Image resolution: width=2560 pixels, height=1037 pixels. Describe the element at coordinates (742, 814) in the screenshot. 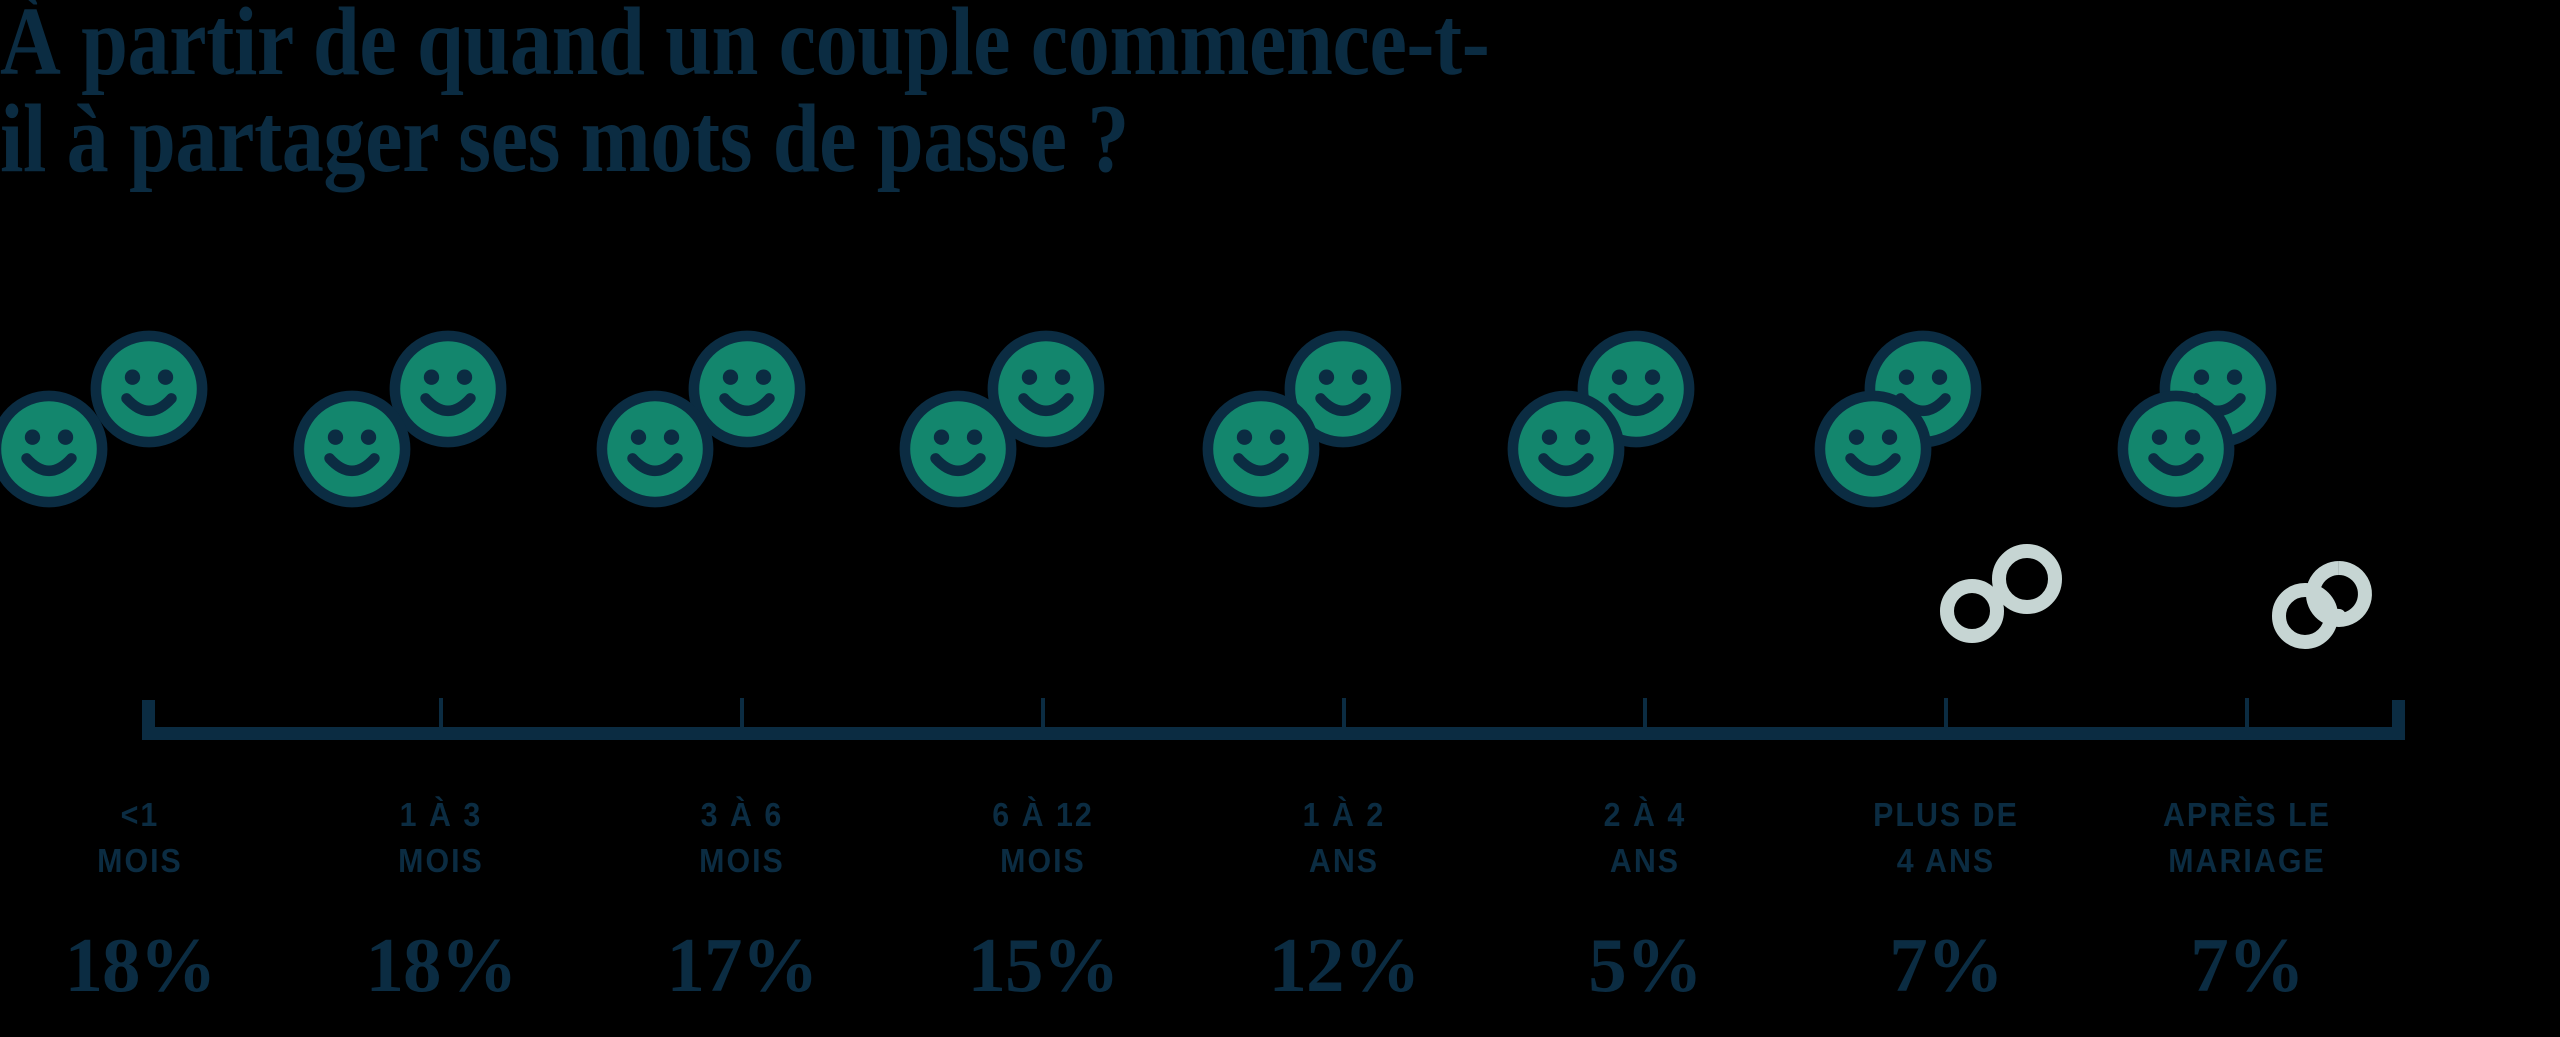

I see `category-label-line-1: 3 À 6` at that location.